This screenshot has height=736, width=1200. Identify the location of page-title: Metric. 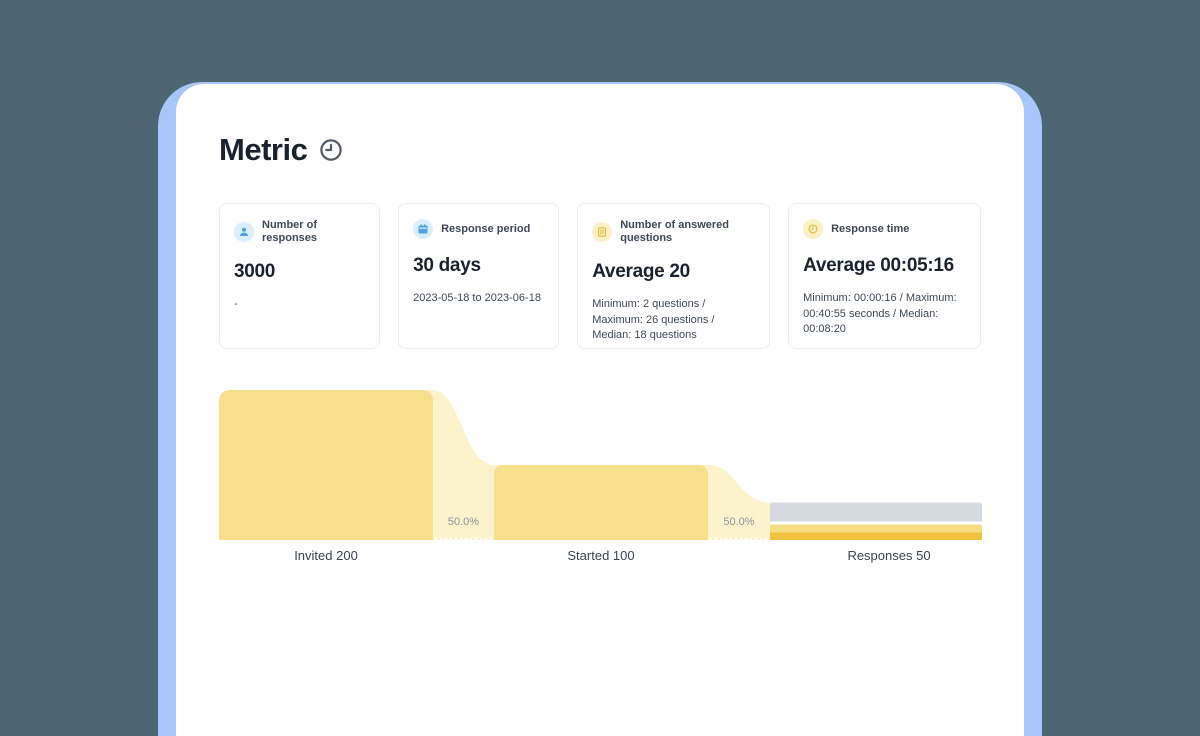
(263, 149).